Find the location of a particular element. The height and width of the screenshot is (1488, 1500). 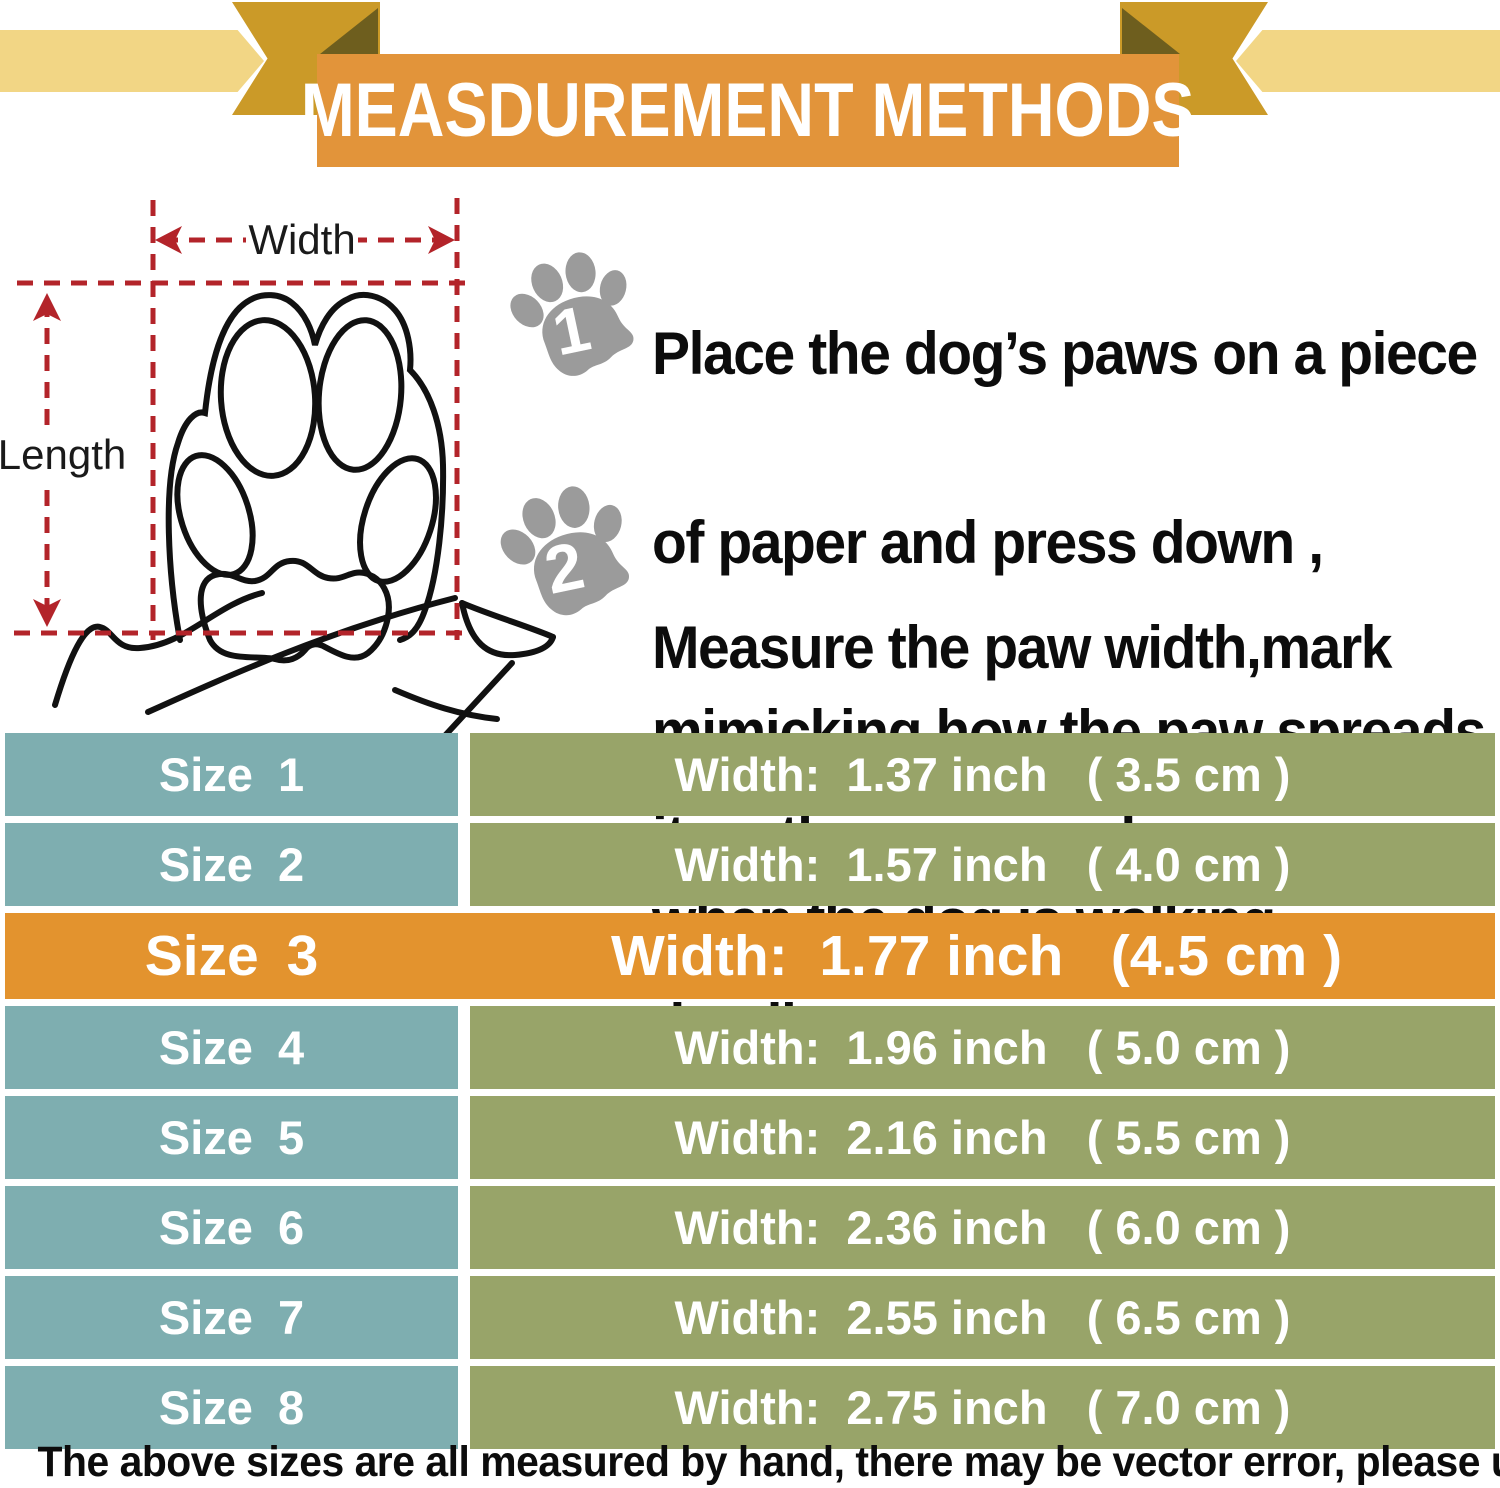

table-row: Size 2 Width: 1.57 inch ( 4.0 cm ) is located at coordinates (750, 864).